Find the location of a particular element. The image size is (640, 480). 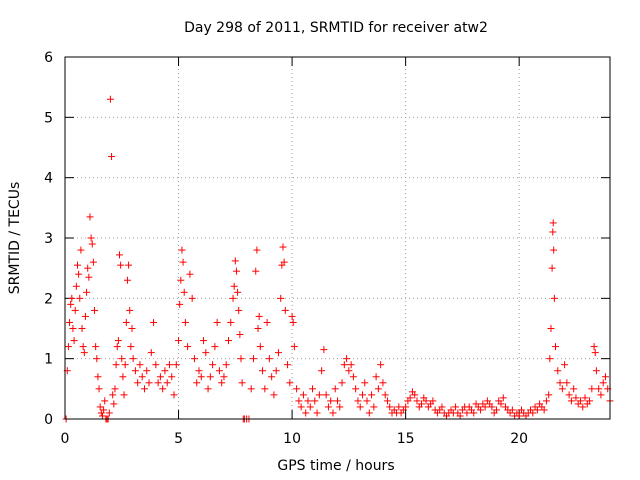

y-tick-label: 0 is located at coordinates (48, 420).